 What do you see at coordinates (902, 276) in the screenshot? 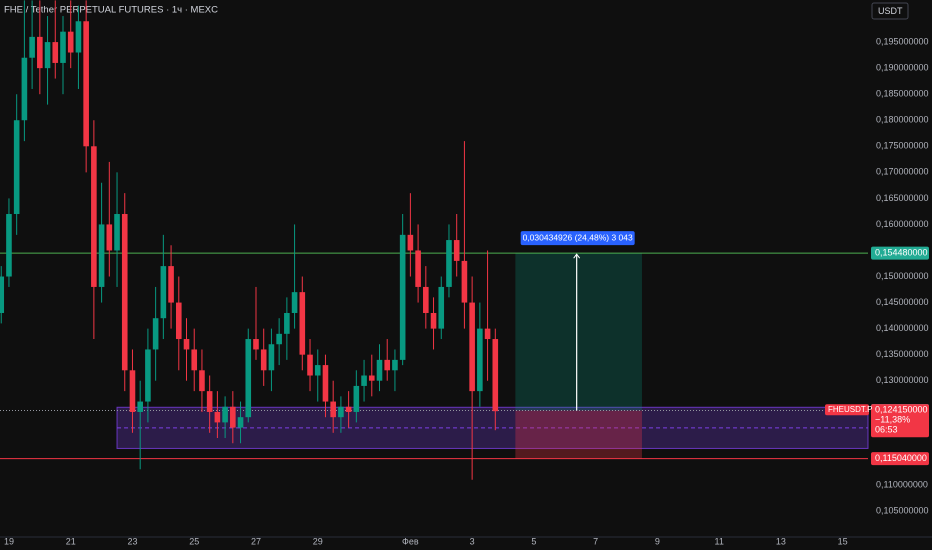
I see `y-tick-label: 0,150000000` at bounding box center [902, 276].